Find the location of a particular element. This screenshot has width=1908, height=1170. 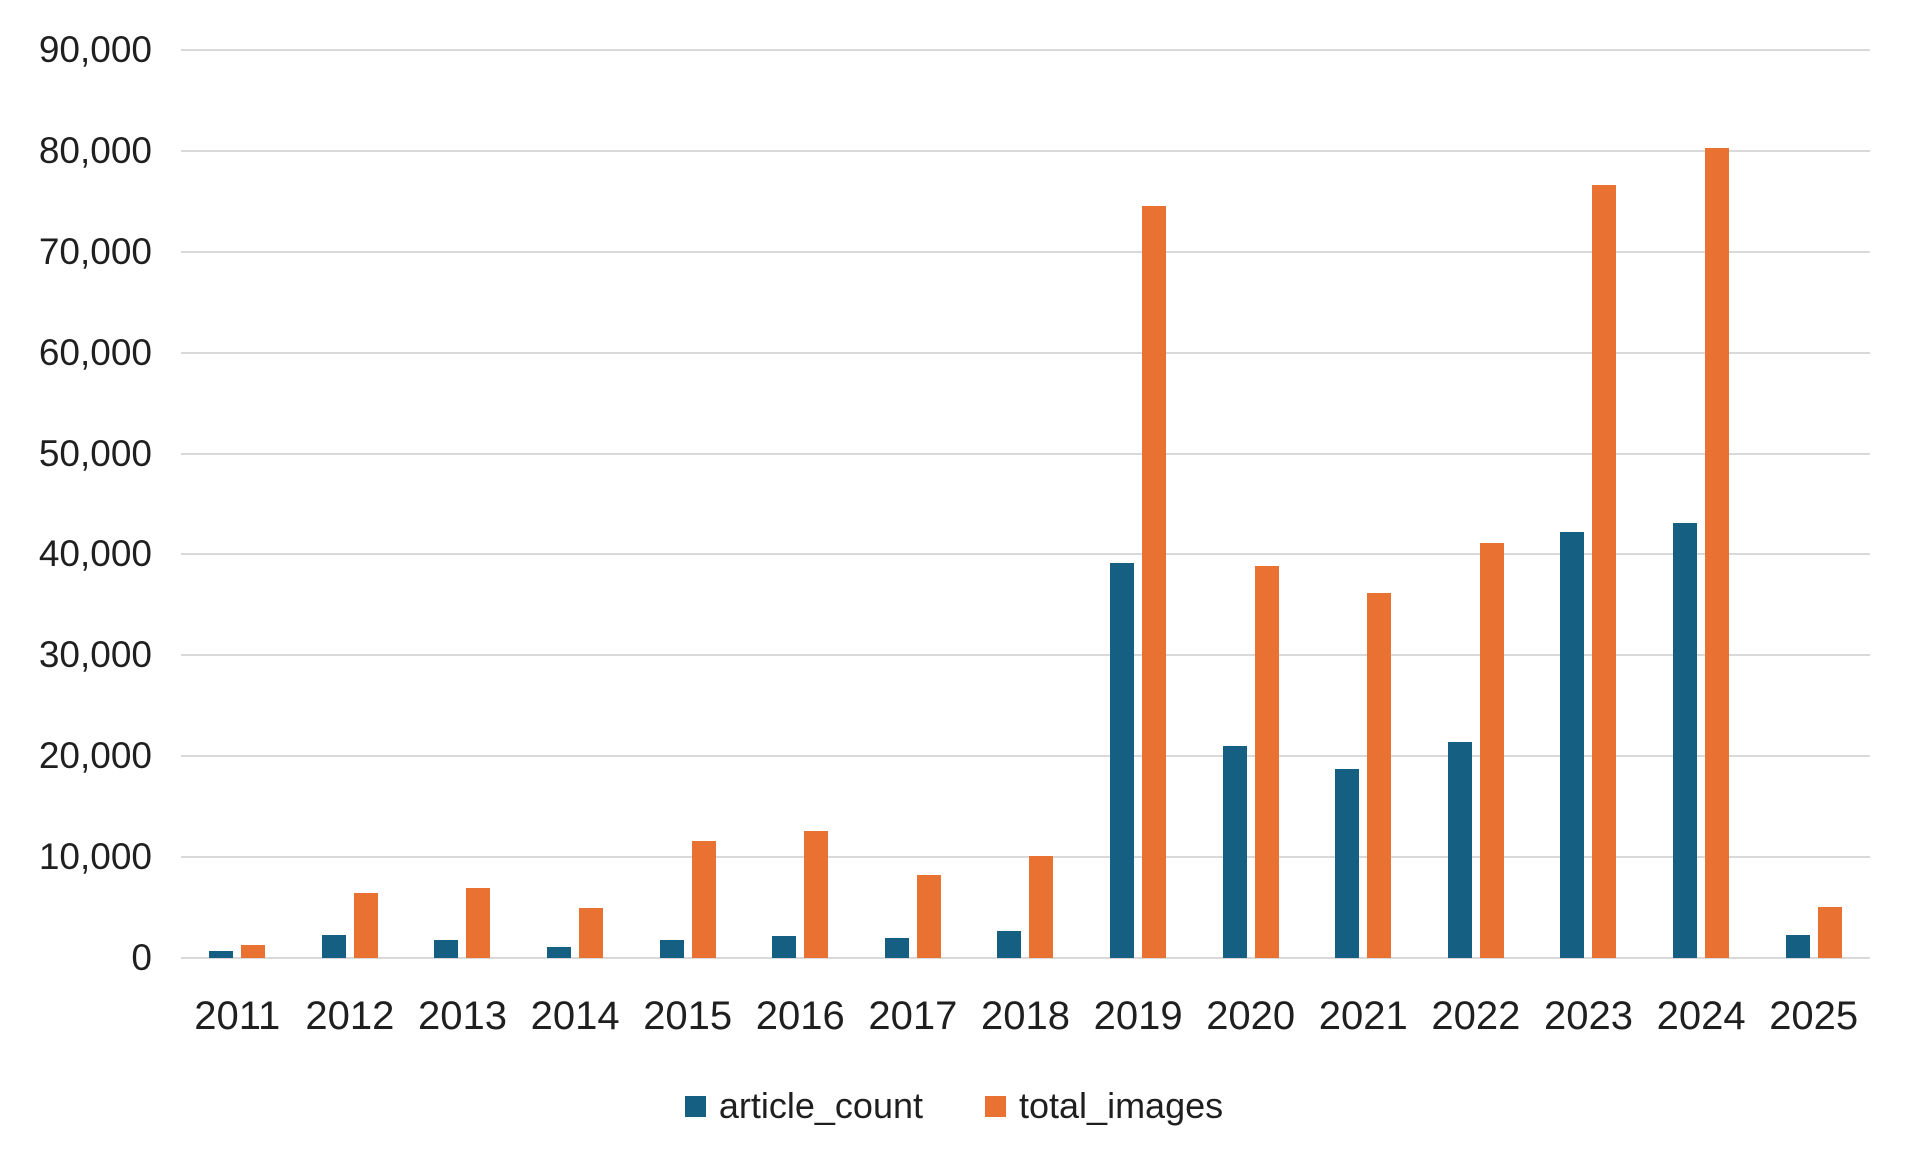

x-axis-tick-label: 2022 is located at coordinates (1476, 1016).